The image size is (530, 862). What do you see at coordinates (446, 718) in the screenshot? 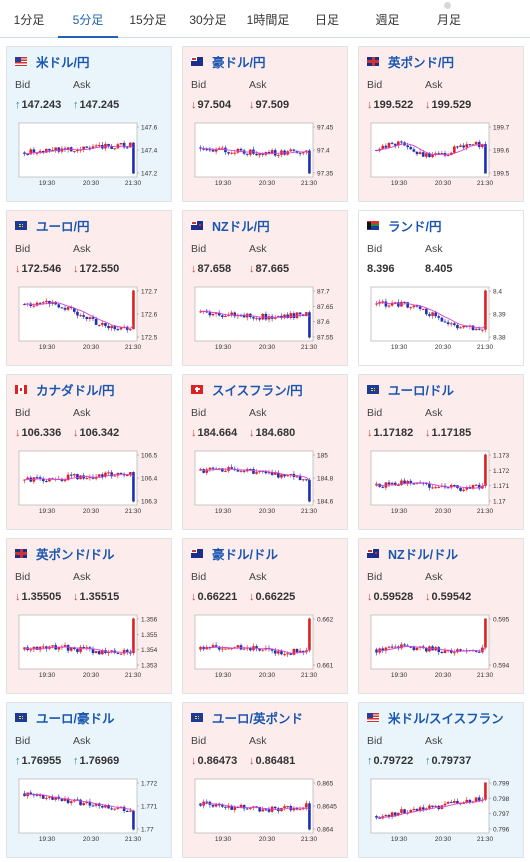
I see `pair-link: 米ドル/スイスフラン` at bounding box center [446, 718].